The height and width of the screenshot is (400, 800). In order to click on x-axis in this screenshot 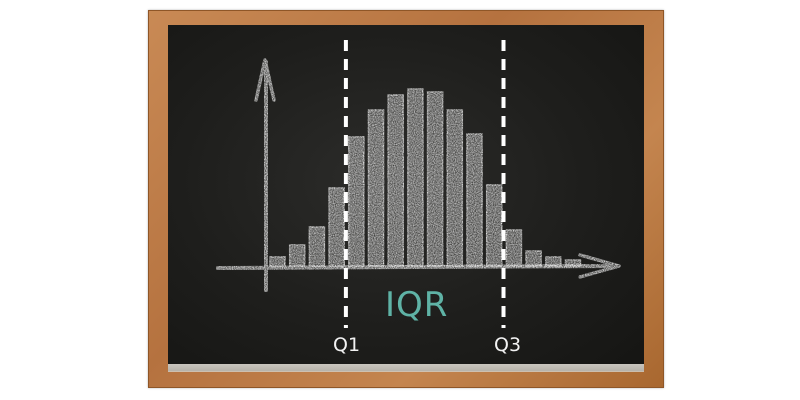, I will do `click(418, 267)`.